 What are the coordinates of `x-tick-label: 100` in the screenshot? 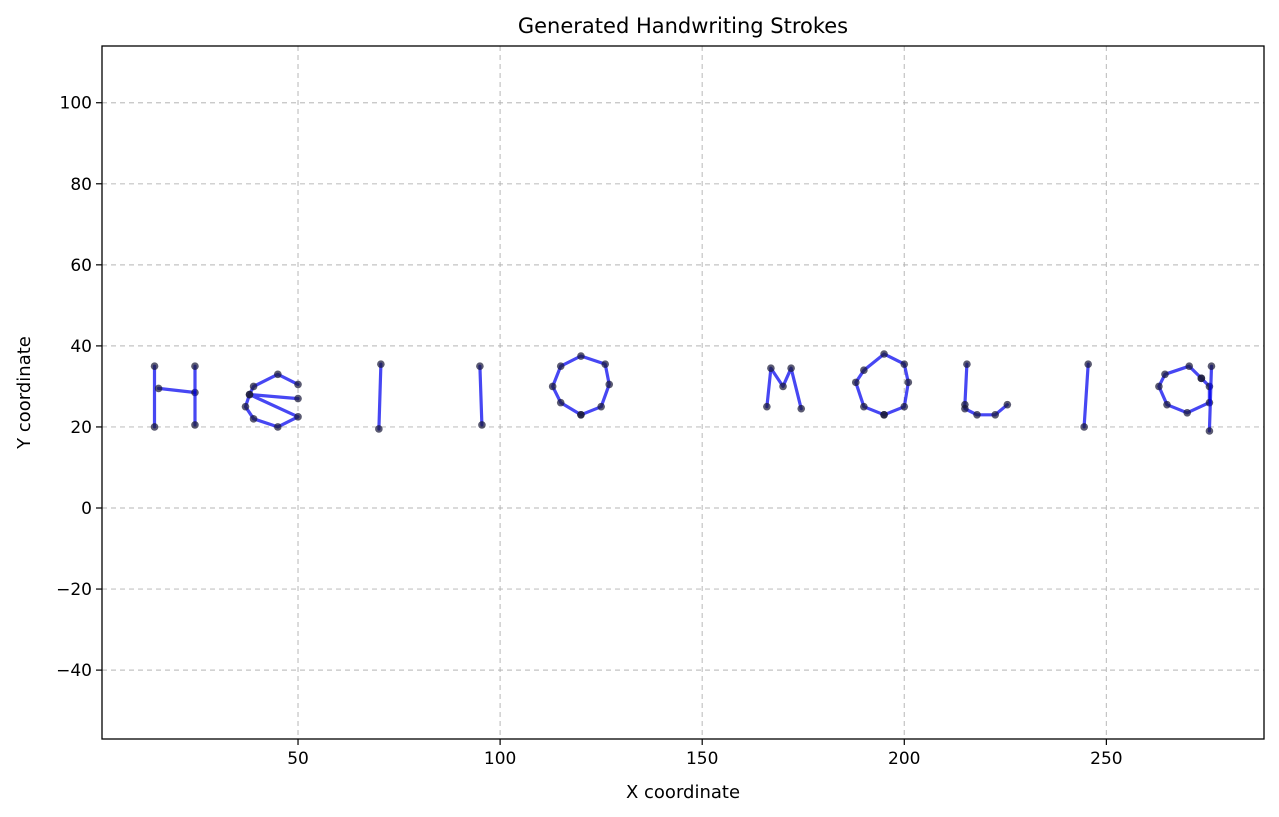 It's located at (500, 759).